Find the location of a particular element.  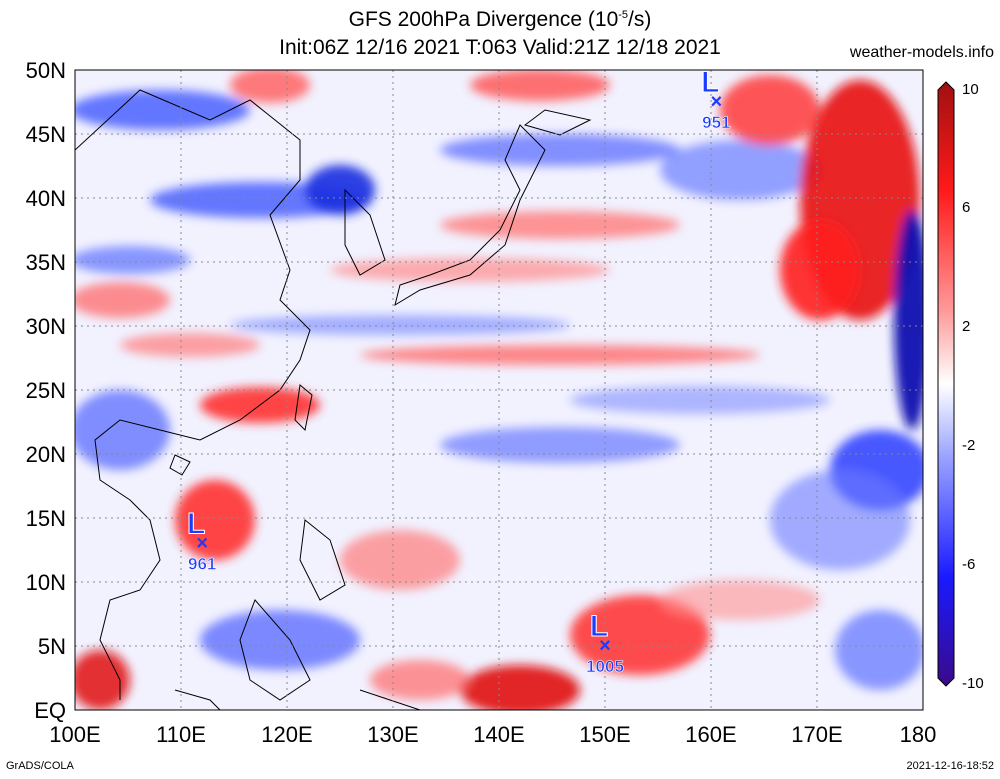

low-pressure-value: 1005 is located at coordinates (605, 666).